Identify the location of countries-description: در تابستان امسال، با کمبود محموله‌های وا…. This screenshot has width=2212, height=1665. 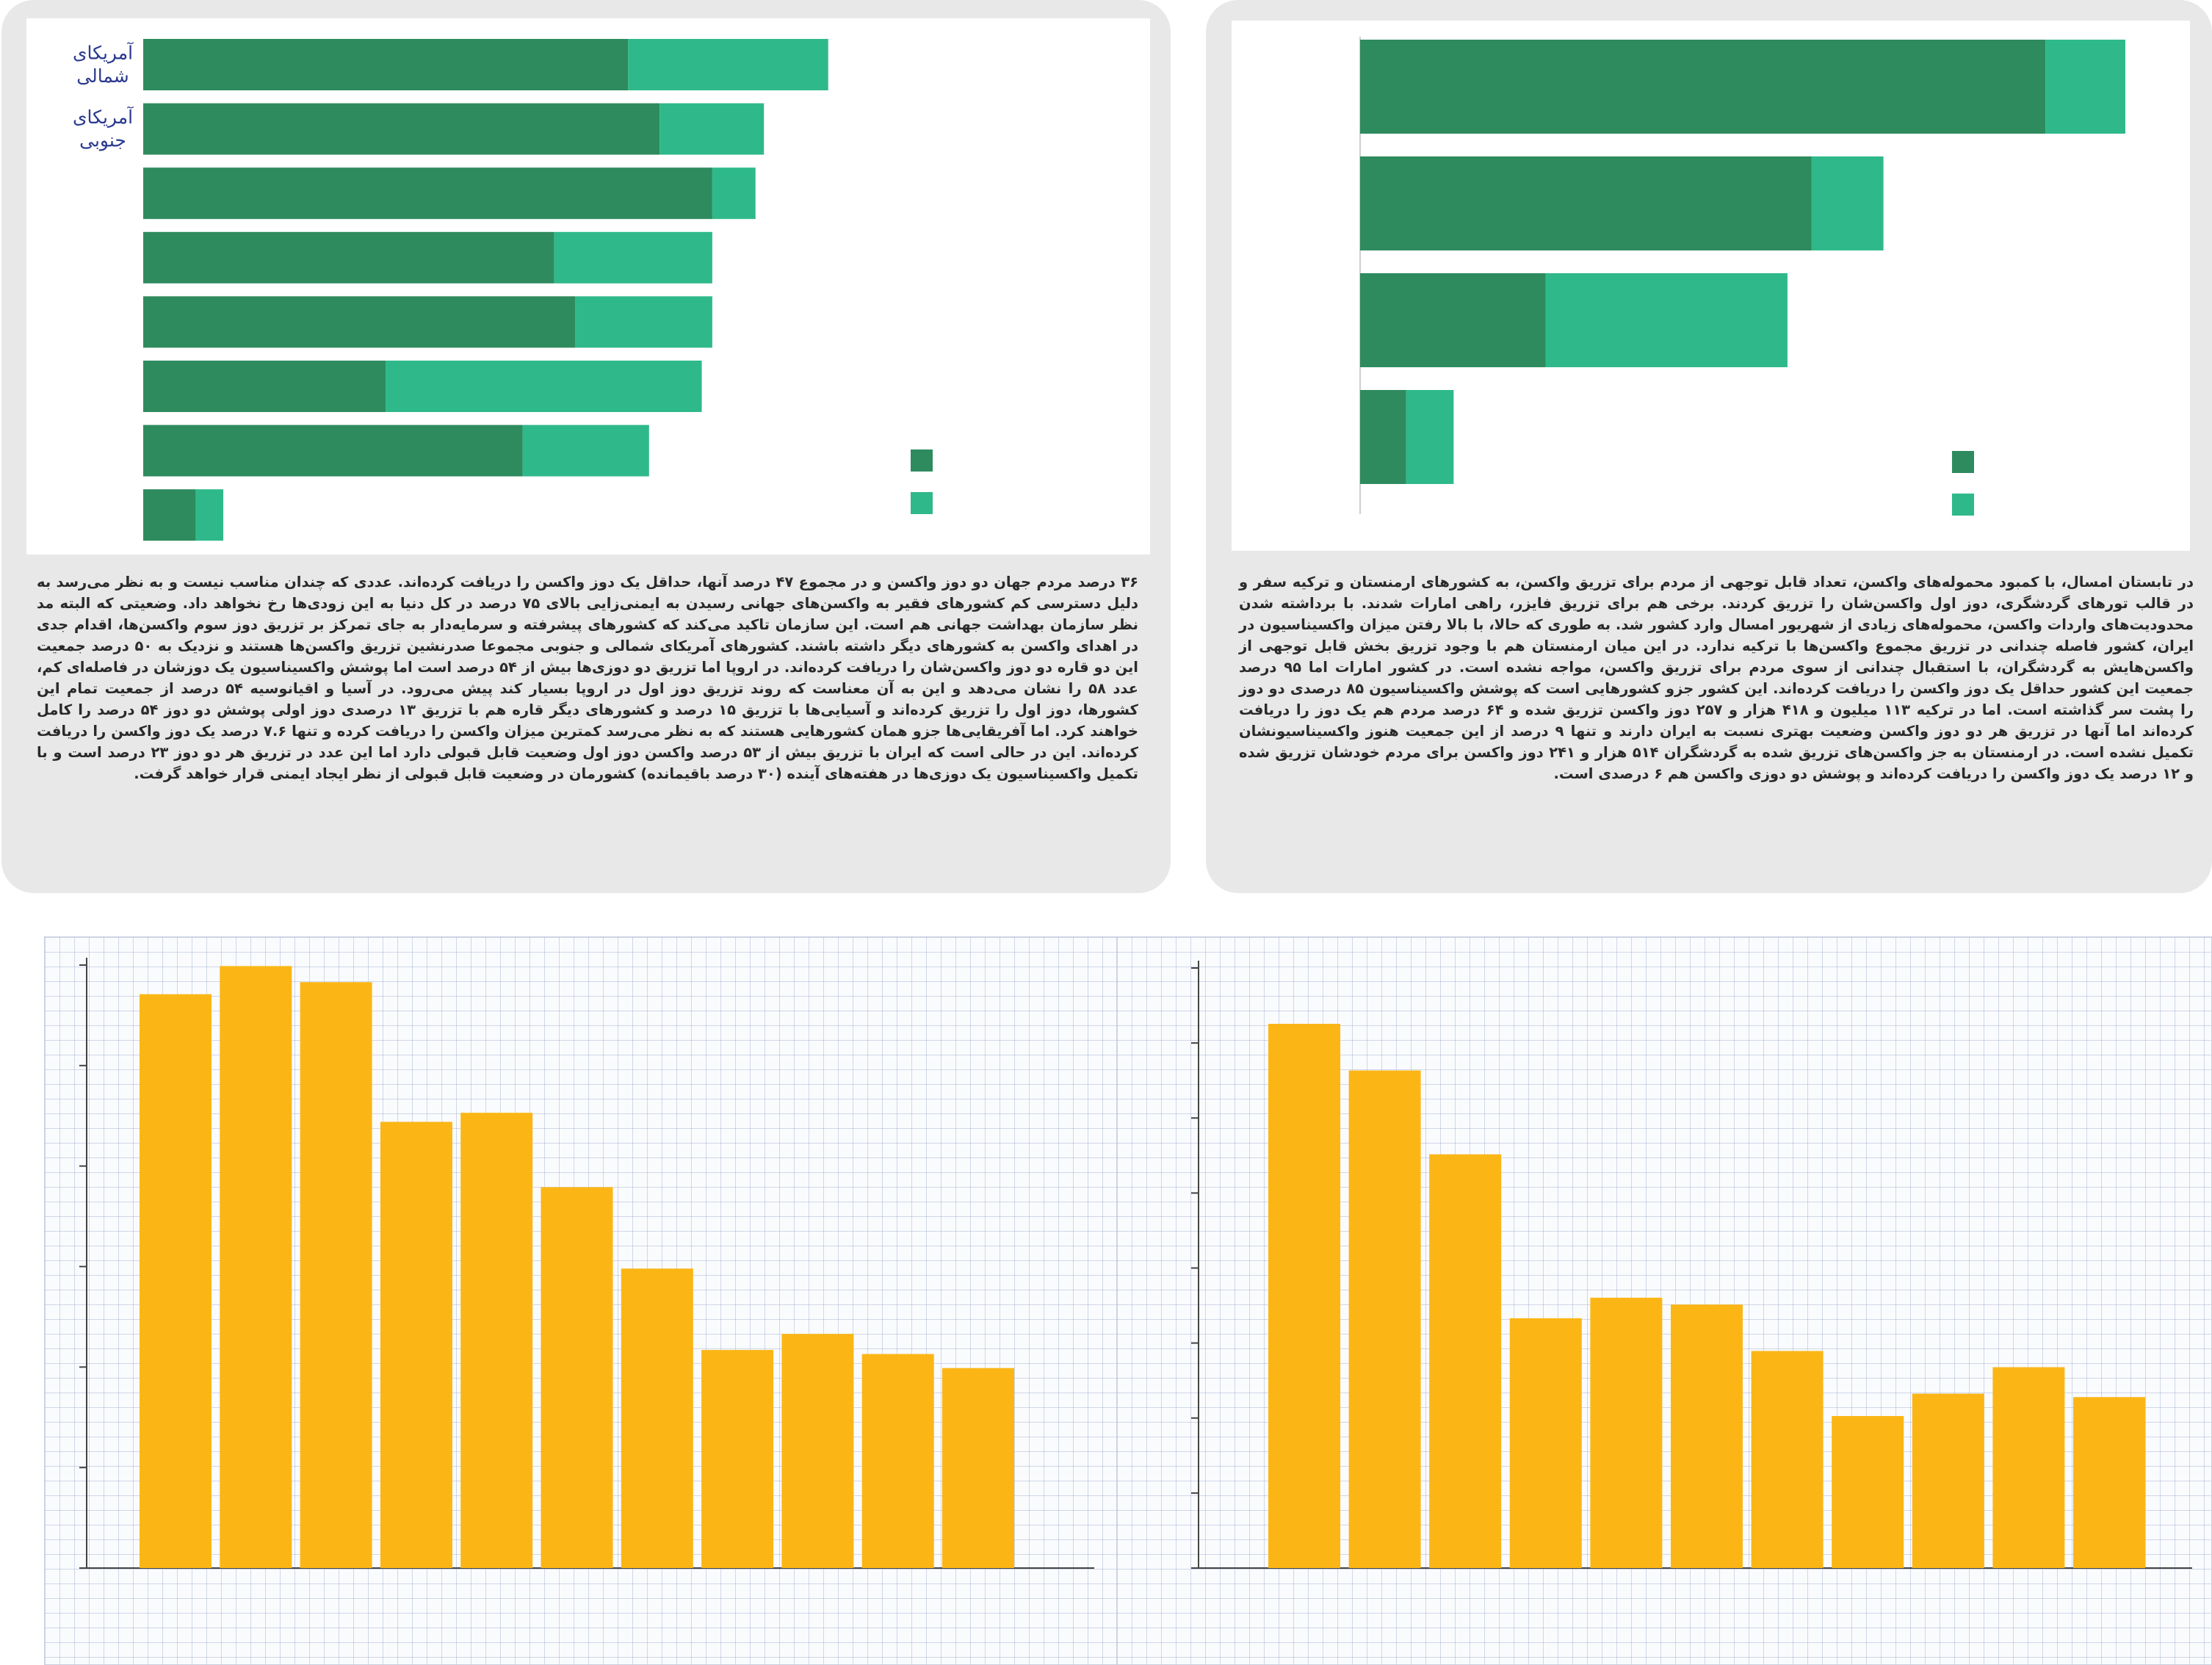
(1716, 678).